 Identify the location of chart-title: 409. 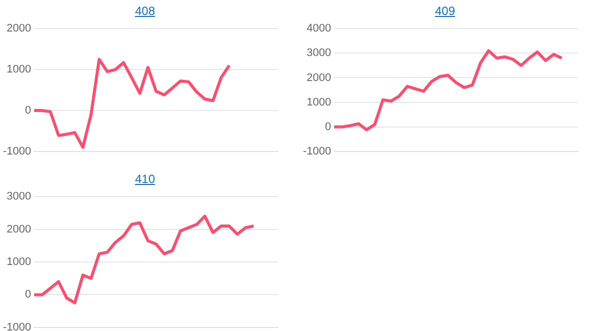
(445, 11).